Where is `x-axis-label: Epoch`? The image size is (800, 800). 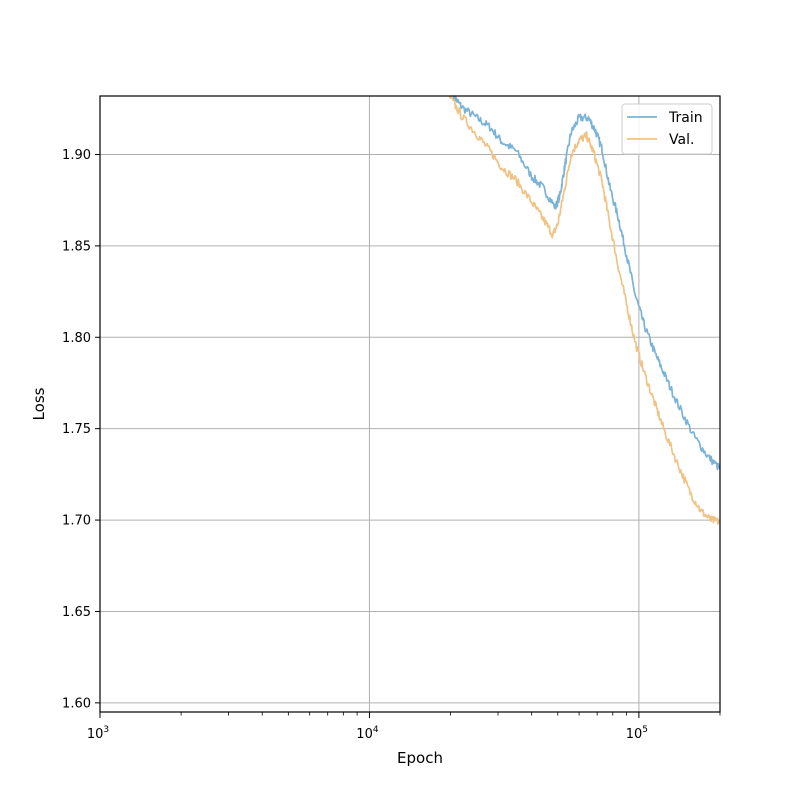
x-axis-label: Epoch is located at coordinates (420, 758).